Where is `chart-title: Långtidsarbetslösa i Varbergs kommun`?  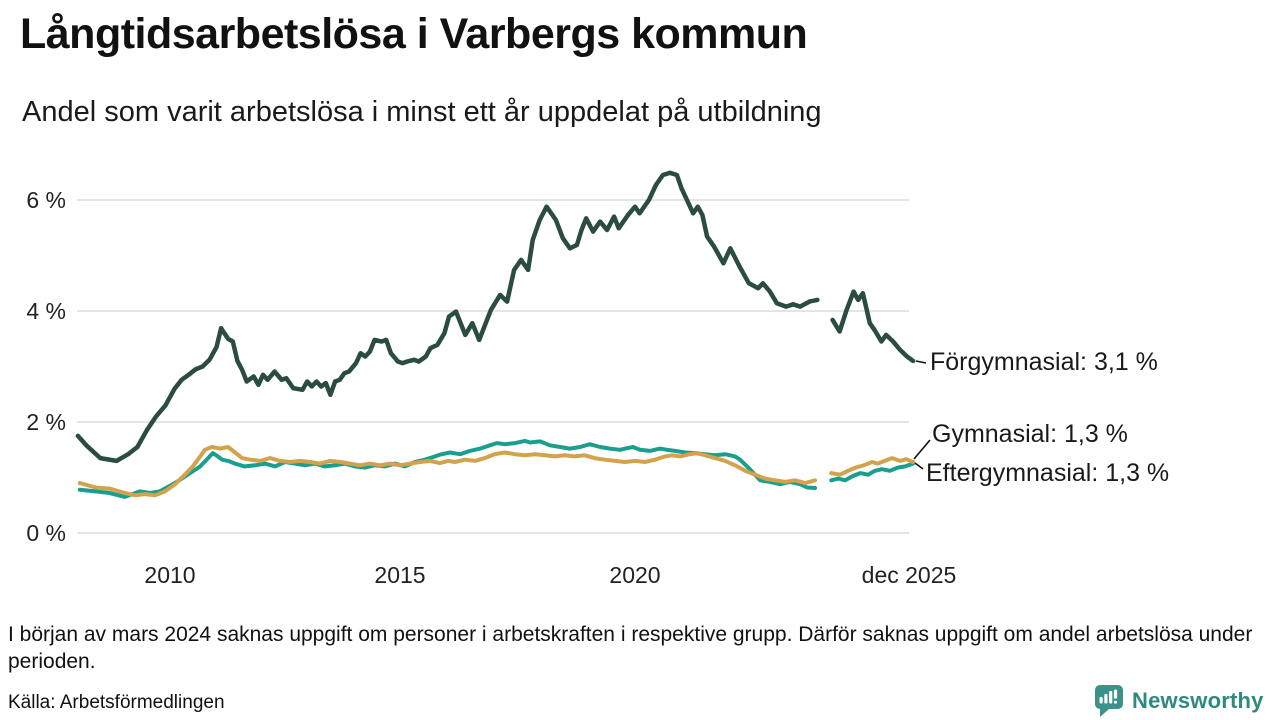 chart-title: Långtidsarbetslösa i Varbergs kommun is located at coordinates (414, 34).